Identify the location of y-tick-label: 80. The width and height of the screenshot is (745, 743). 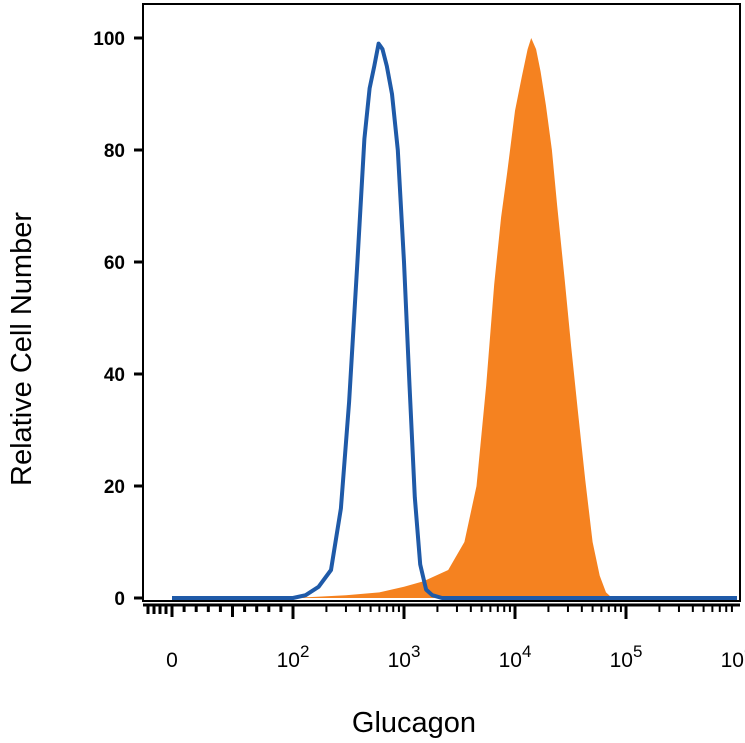
(114, 151).